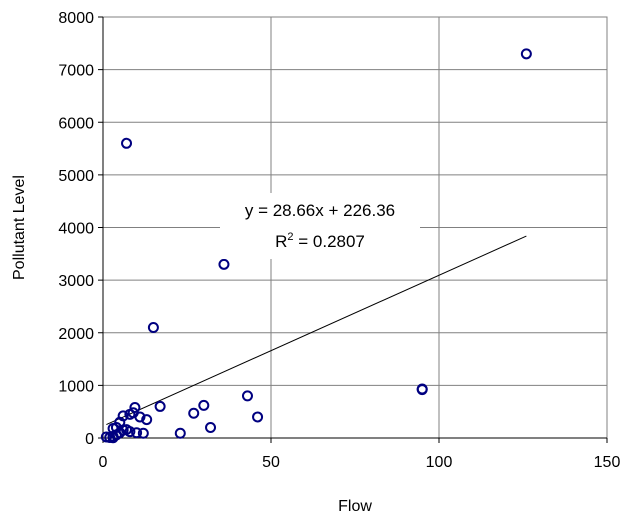 The height and width of the screenshot is (521, 627). I want to click on x-axis-title: Flow, so click(355, 506).